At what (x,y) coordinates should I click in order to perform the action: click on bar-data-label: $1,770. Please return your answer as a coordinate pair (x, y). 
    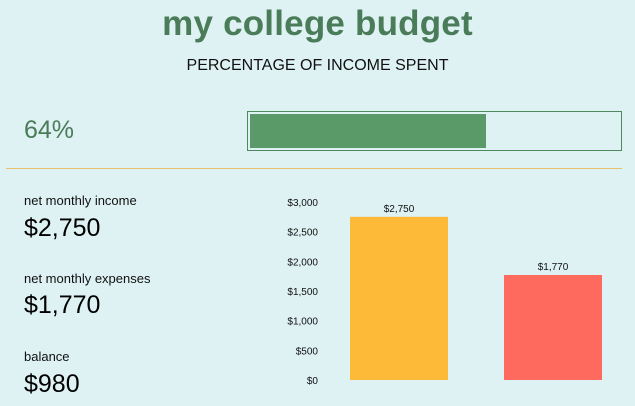
    Looking at the image, I should click on (553, 267).